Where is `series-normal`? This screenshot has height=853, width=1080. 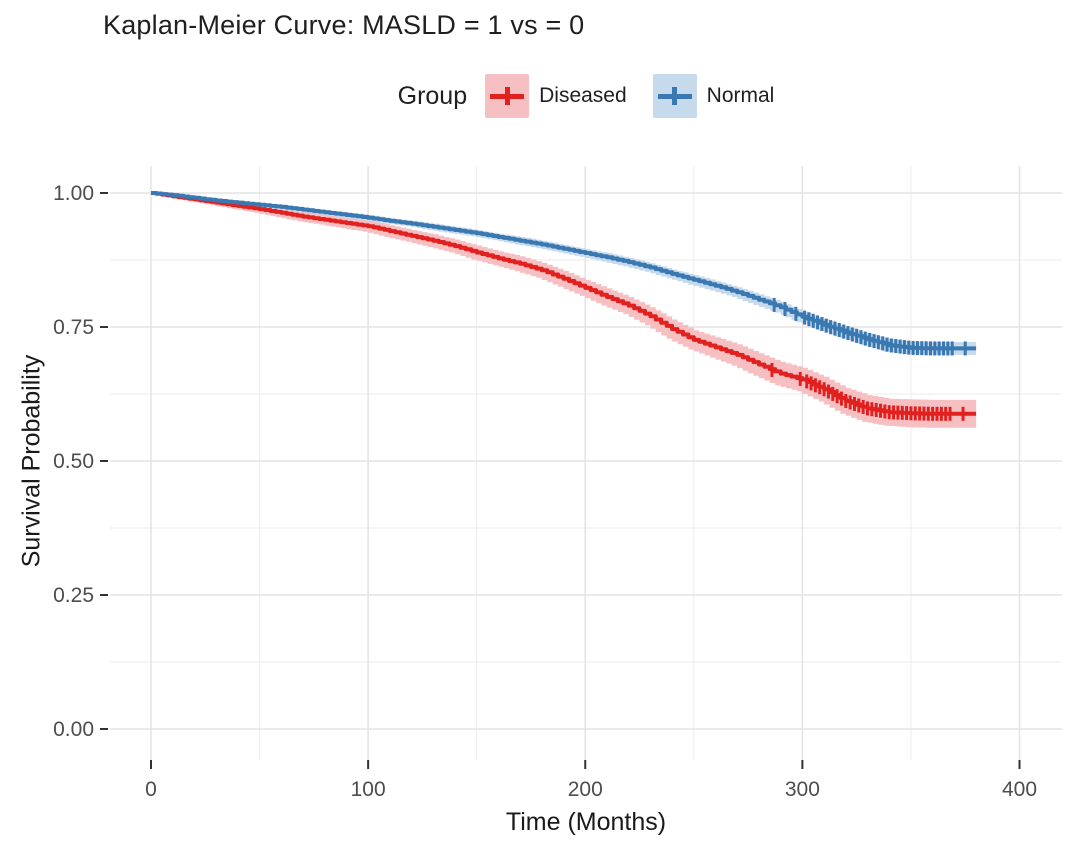
series-normal is located at coordinates (564, 273).